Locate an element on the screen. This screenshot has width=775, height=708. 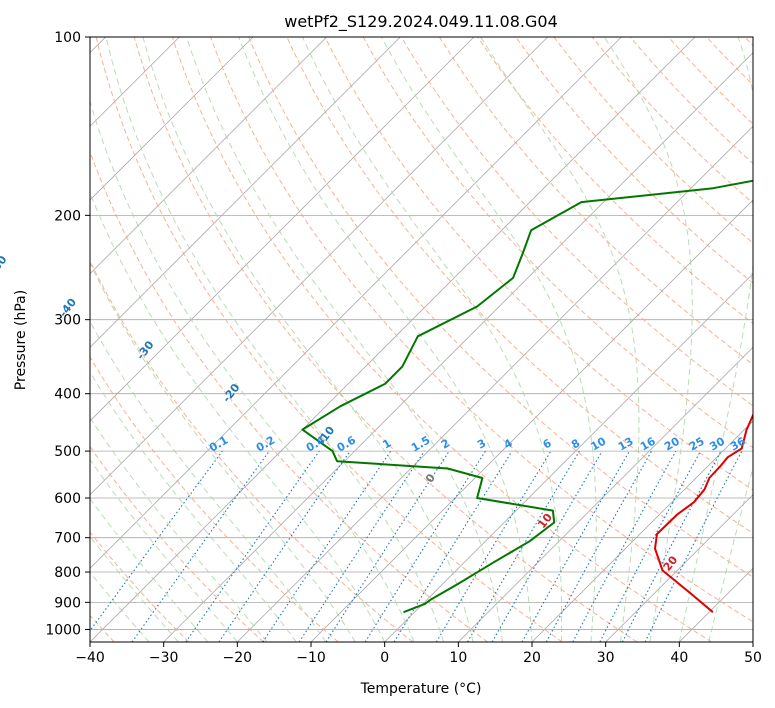
y-tick-label: 500 is located at coordinates (67, 452).